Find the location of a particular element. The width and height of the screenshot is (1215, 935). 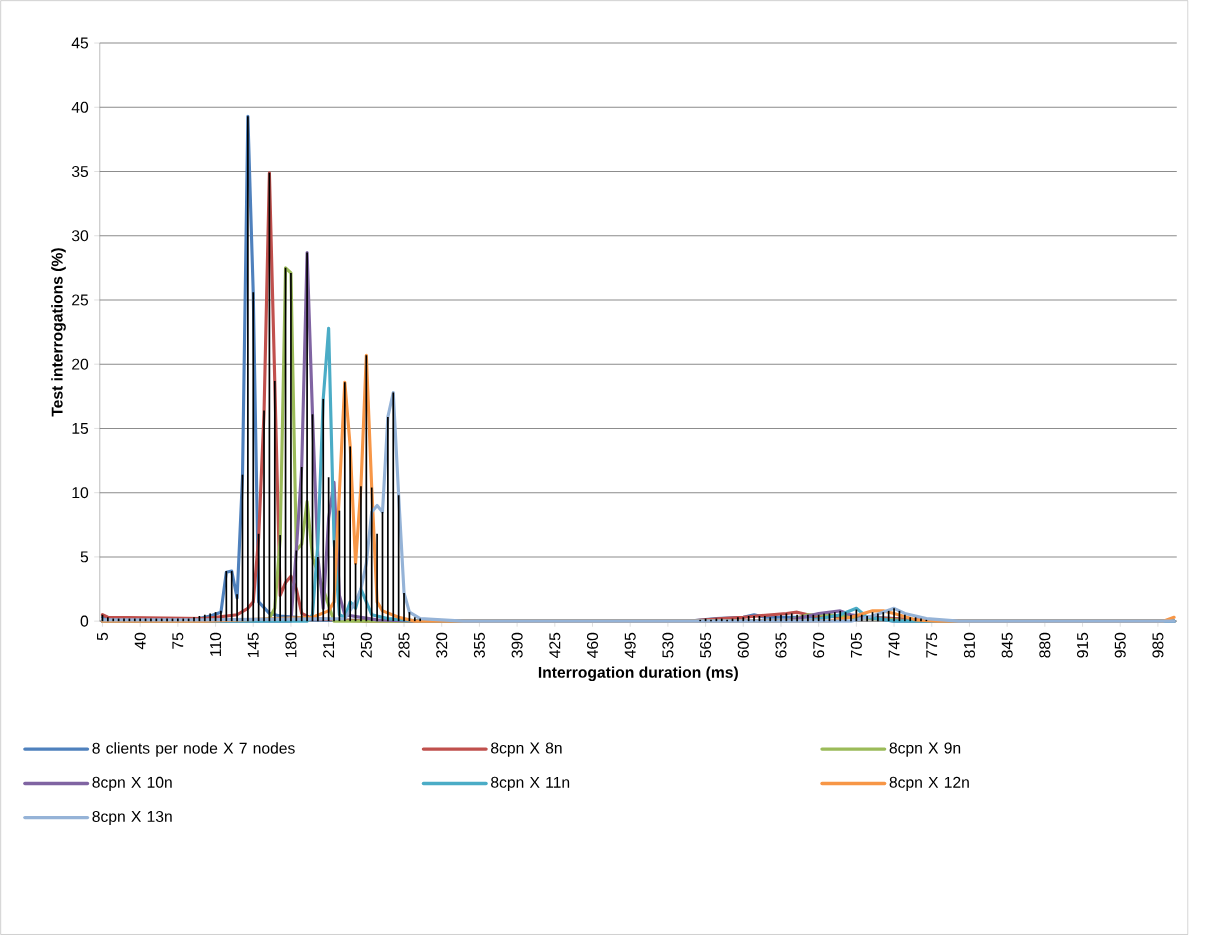

legend-label: 8 clients per node X 7 nodes is located at coordinates (193, 749).